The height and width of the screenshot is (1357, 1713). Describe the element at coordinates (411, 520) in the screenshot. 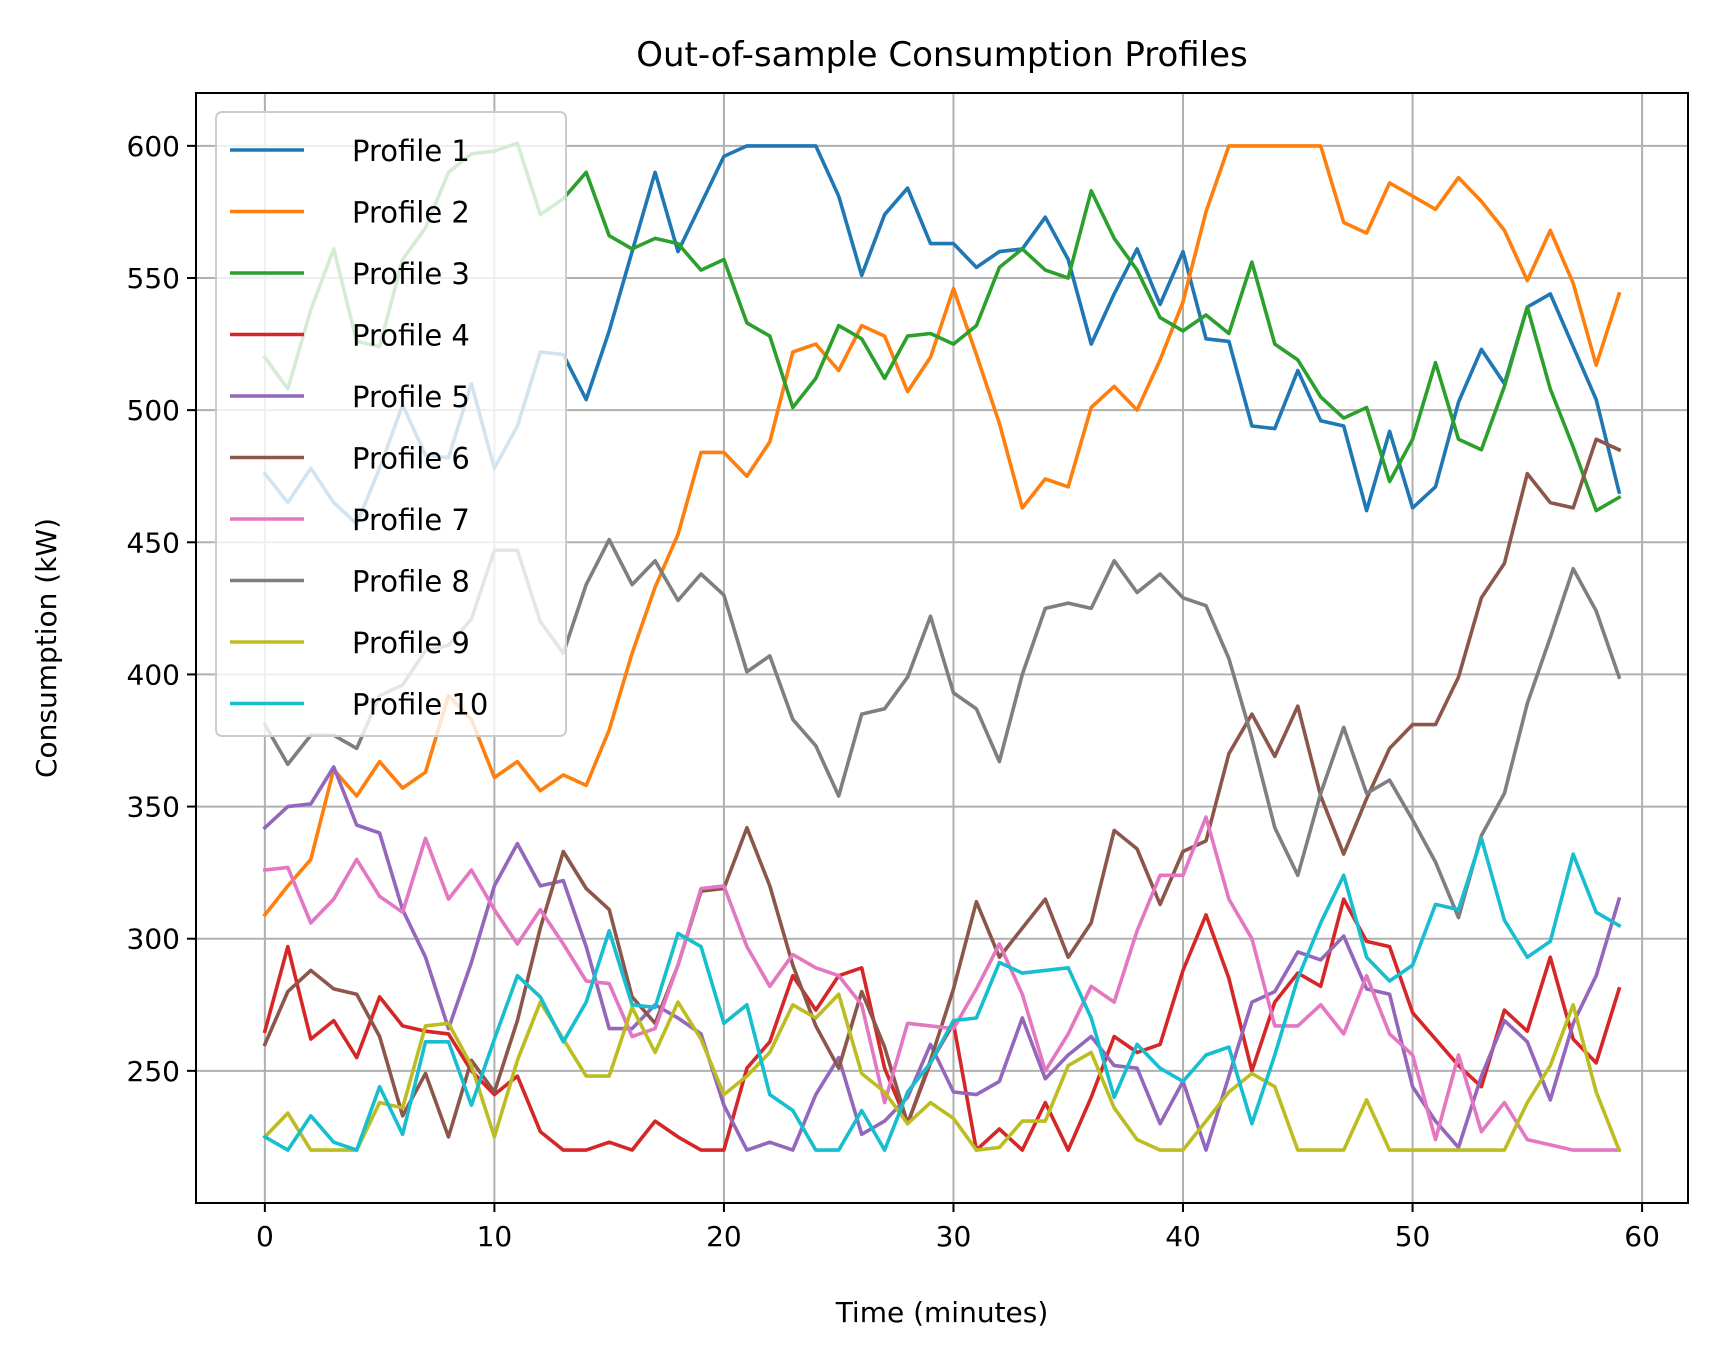

I see `legend-label-profile-7: Profile 7` at that location.